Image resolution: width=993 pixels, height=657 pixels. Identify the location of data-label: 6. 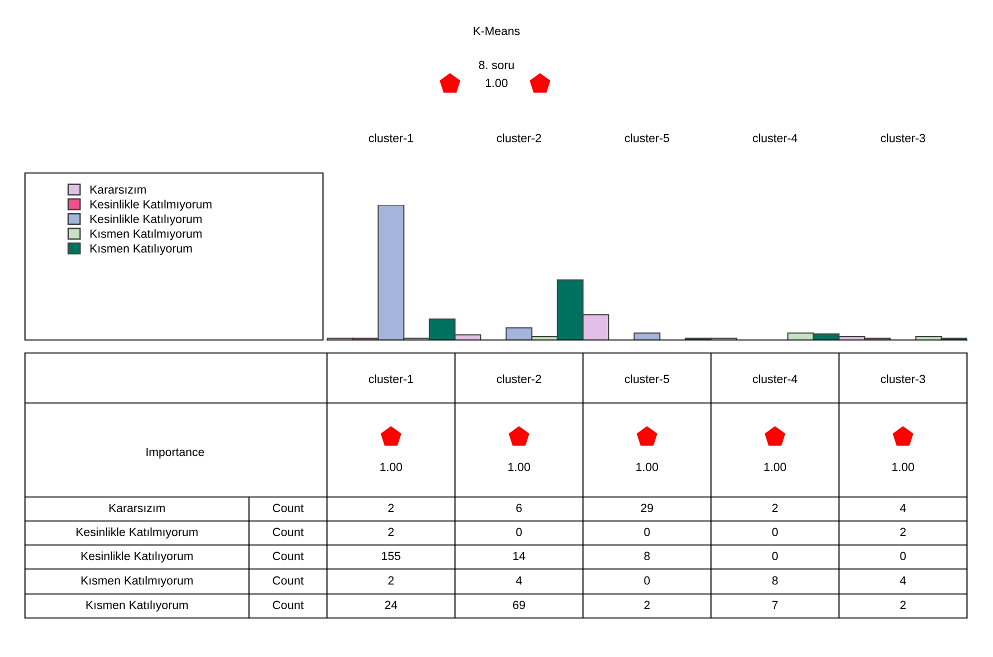
(519, 508).